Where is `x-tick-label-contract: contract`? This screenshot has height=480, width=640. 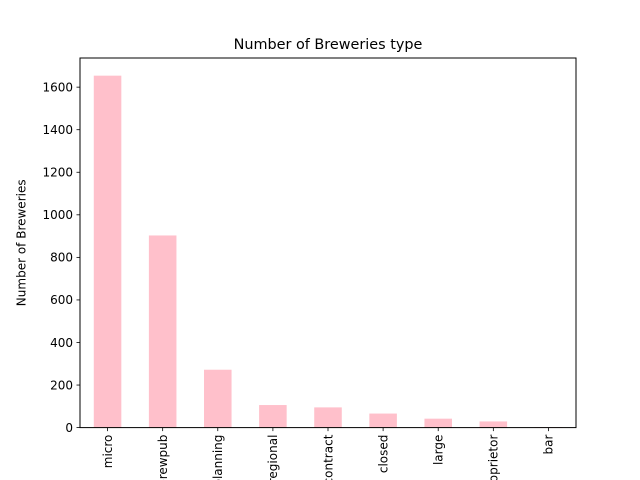 x-tick-label-contract: contract is located at coordinates (328, 457).